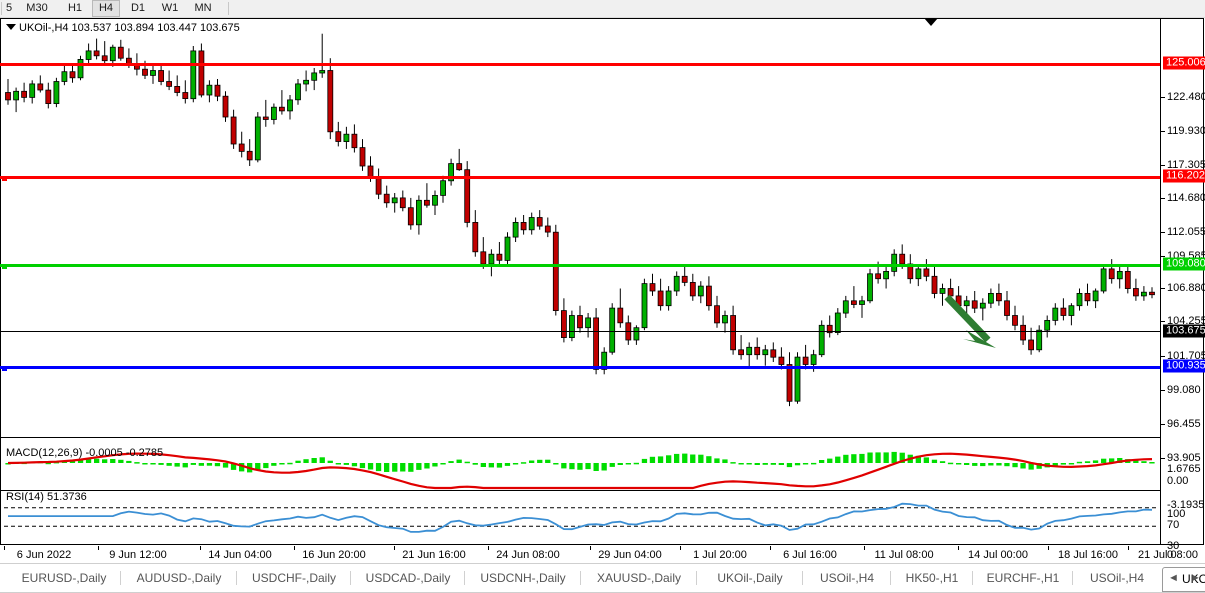 This screenshot has width=1205, height=593. I want to click on tab-nav-prev-icon: ◄, so click(1173, 578).